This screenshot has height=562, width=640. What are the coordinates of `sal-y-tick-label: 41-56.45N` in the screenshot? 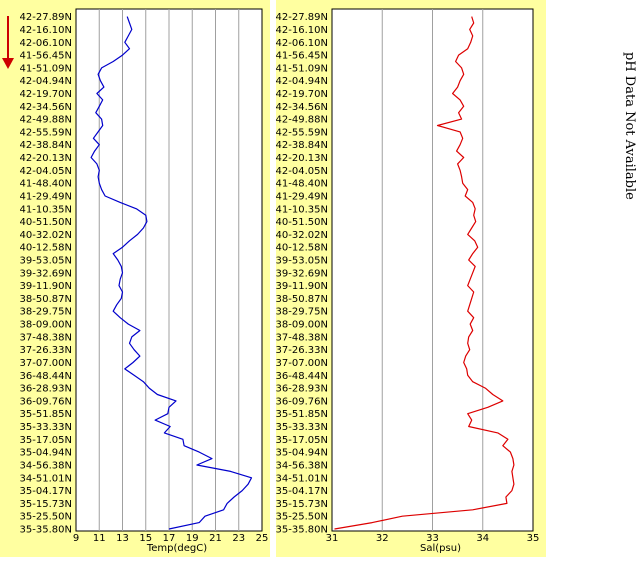 It's located at (302, 56).